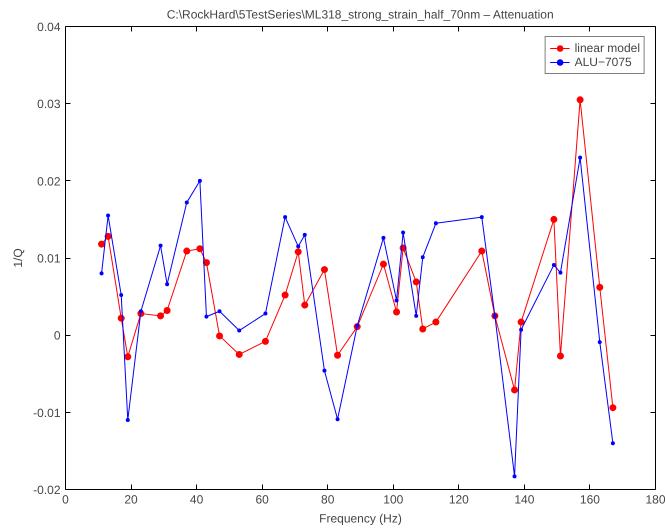 The height and width of the screenshot is (528, 665). I want to click on chart-title: C:\RockHard\5TestSeries\ML318_strong_strain_half_70nm – Attenuation, so click(360, 15).